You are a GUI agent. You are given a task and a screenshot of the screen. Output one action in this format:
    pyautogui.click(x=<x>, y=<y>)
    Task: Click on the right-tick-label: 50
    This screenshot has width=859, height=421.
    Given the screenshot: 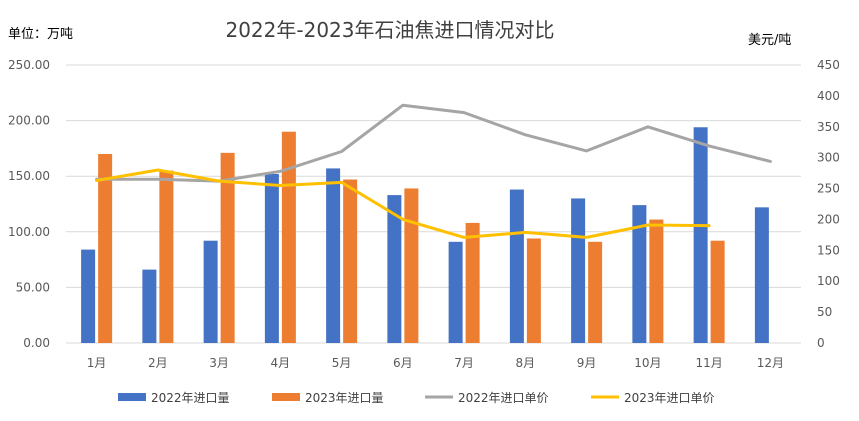 What is the action you would take?
    pyautogui.click(x=824, y=312)
    